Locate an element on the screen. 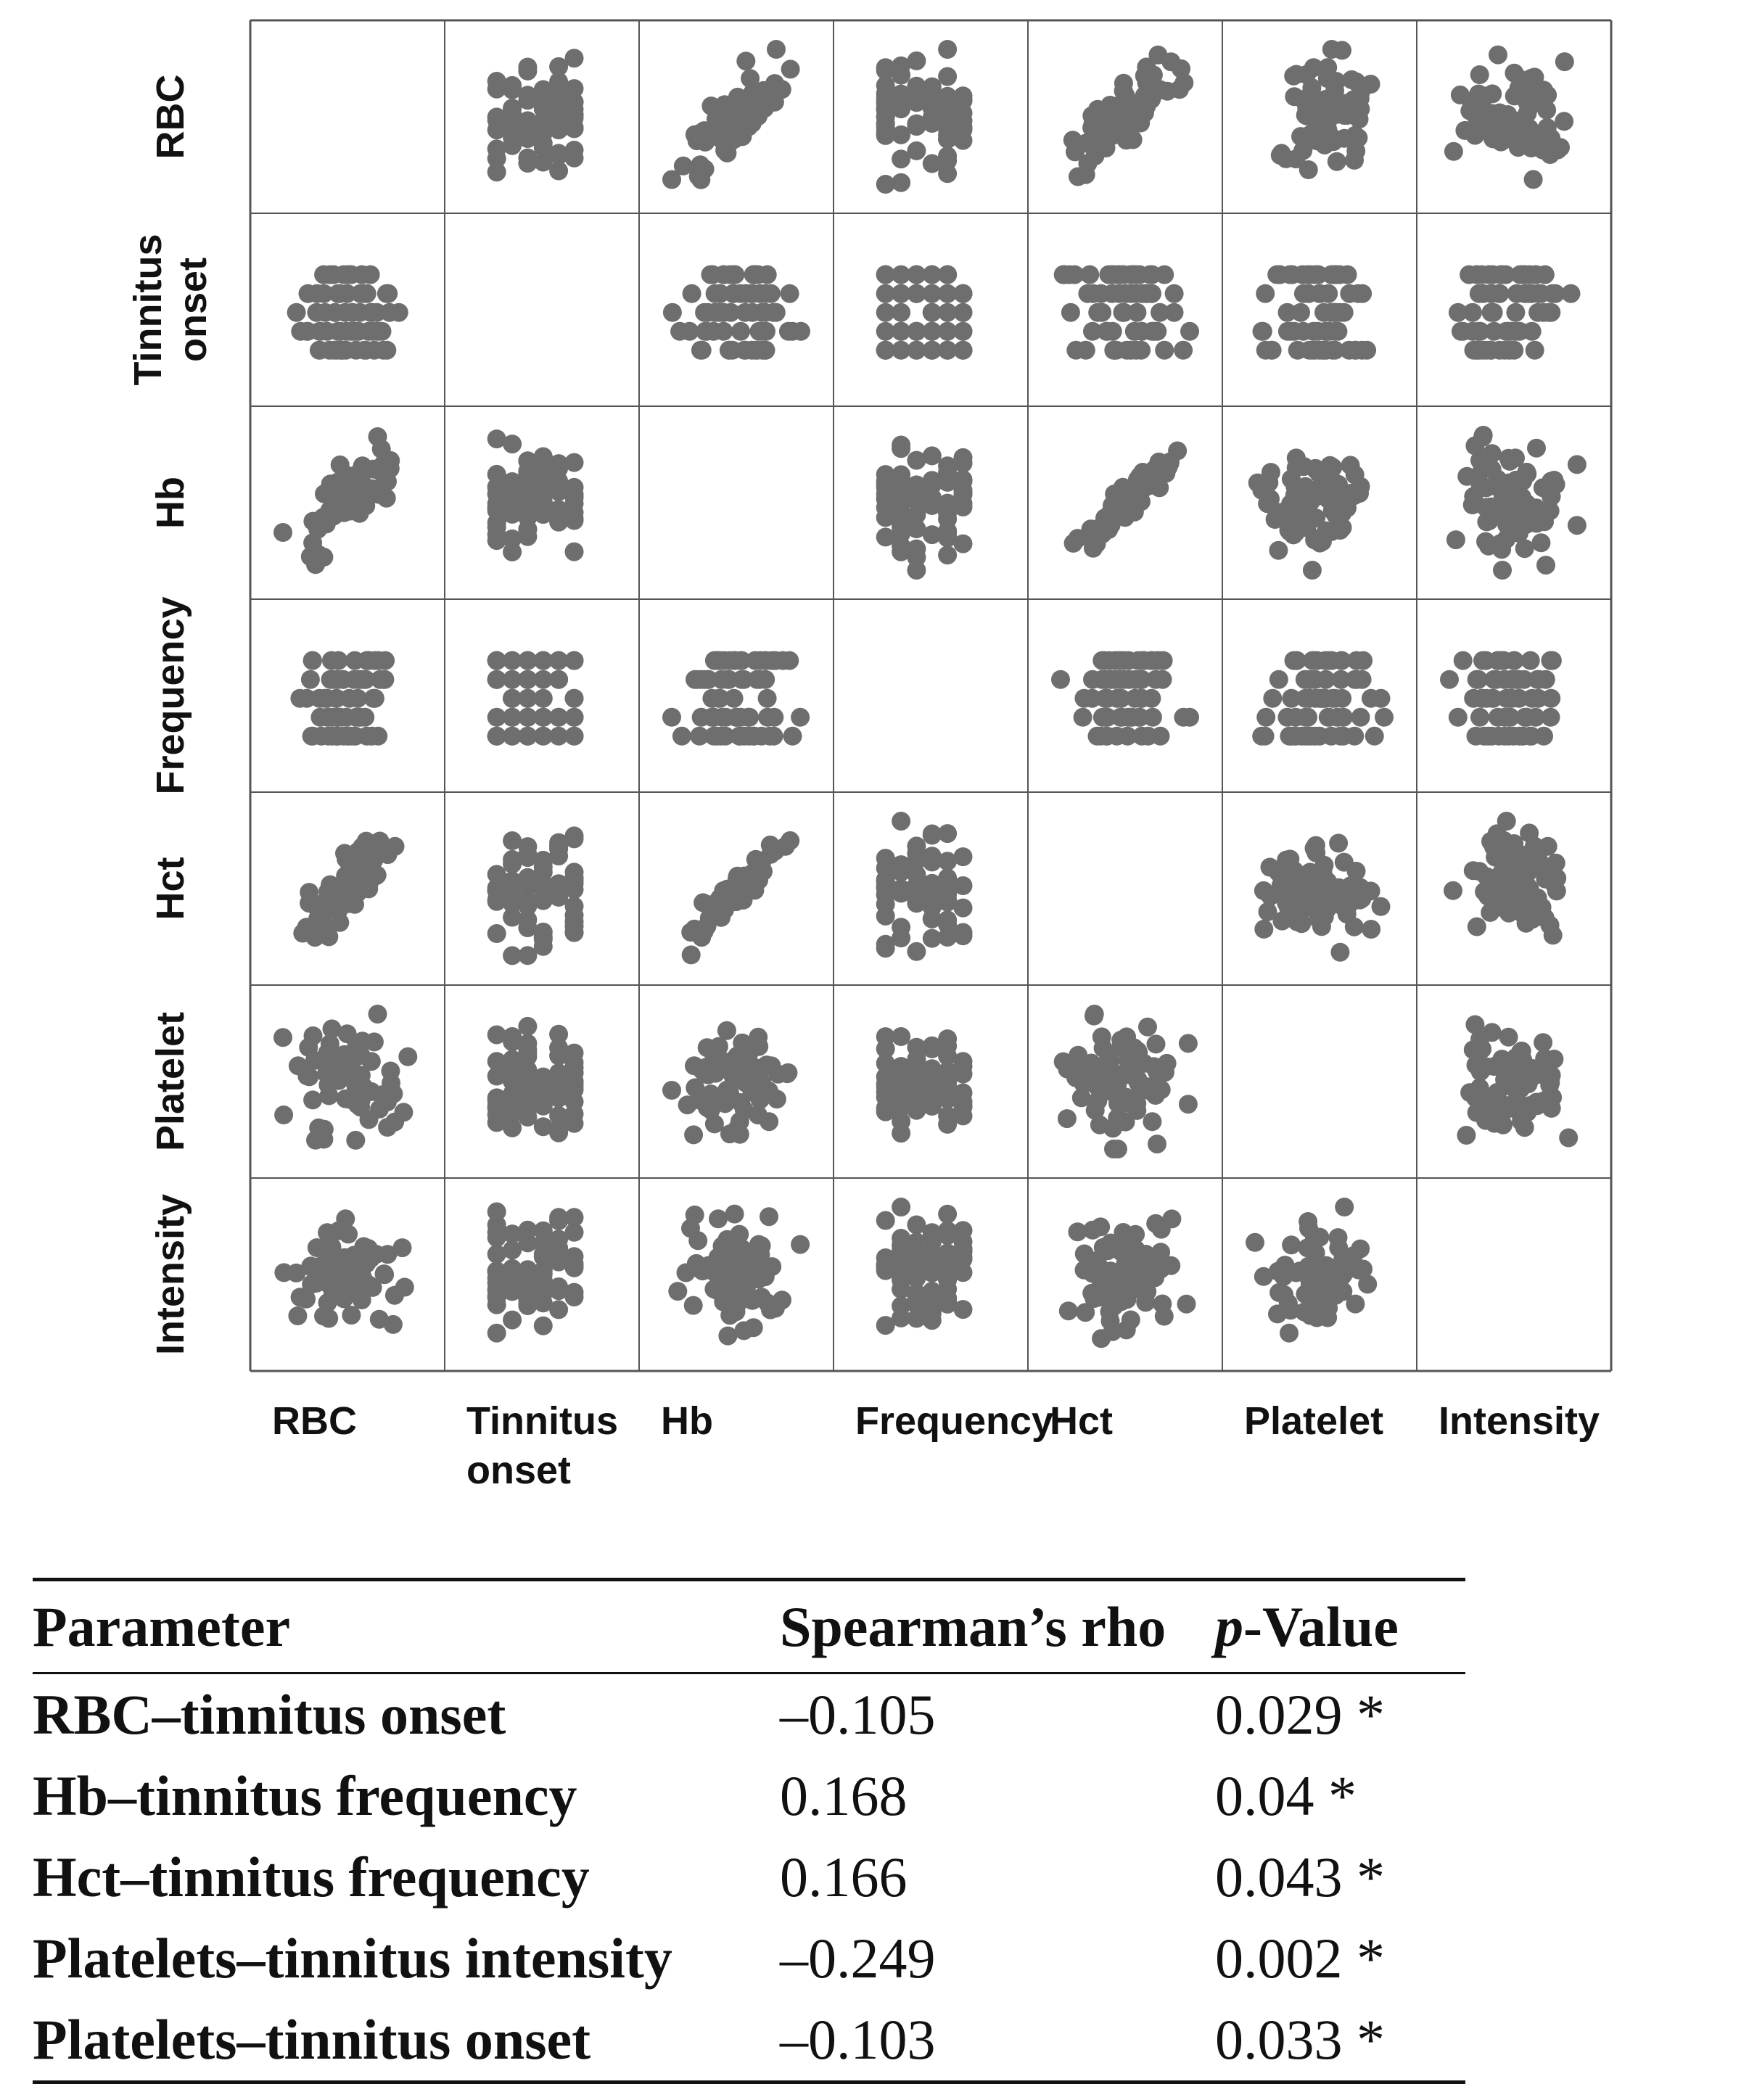 This screenshot has width=1749, height=2100. row-label-line: Tinnitus is located at coordinates (148, 310).